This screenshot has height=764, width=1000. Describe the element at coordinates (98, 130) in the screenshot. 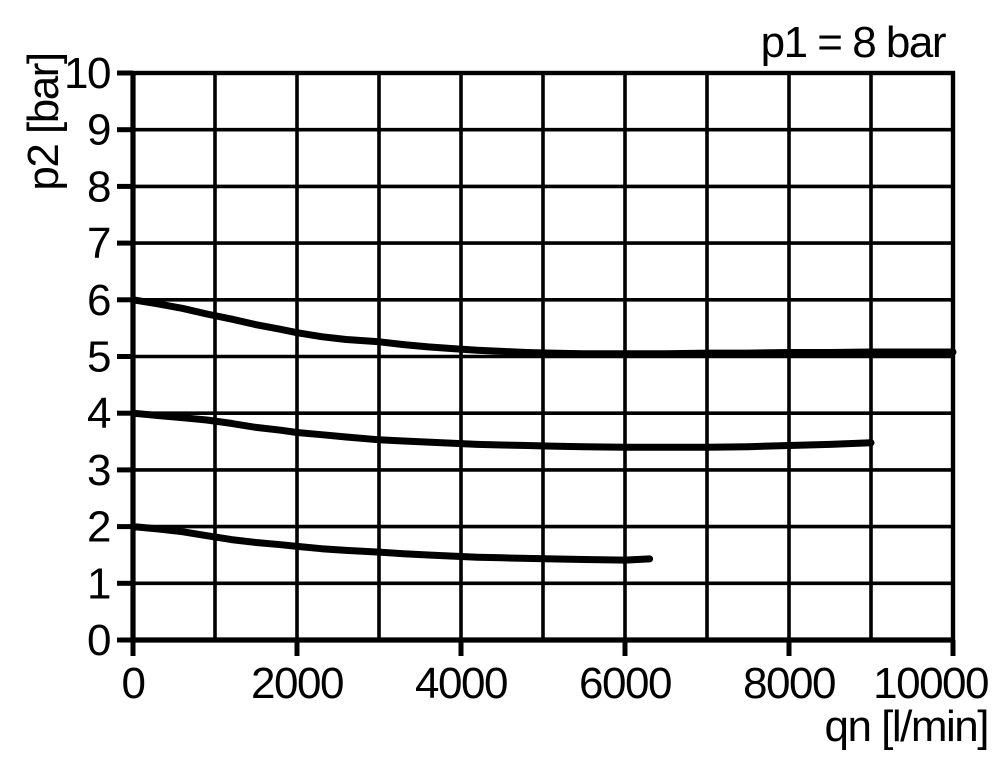

I see `y-tick-label: 9` at that location.